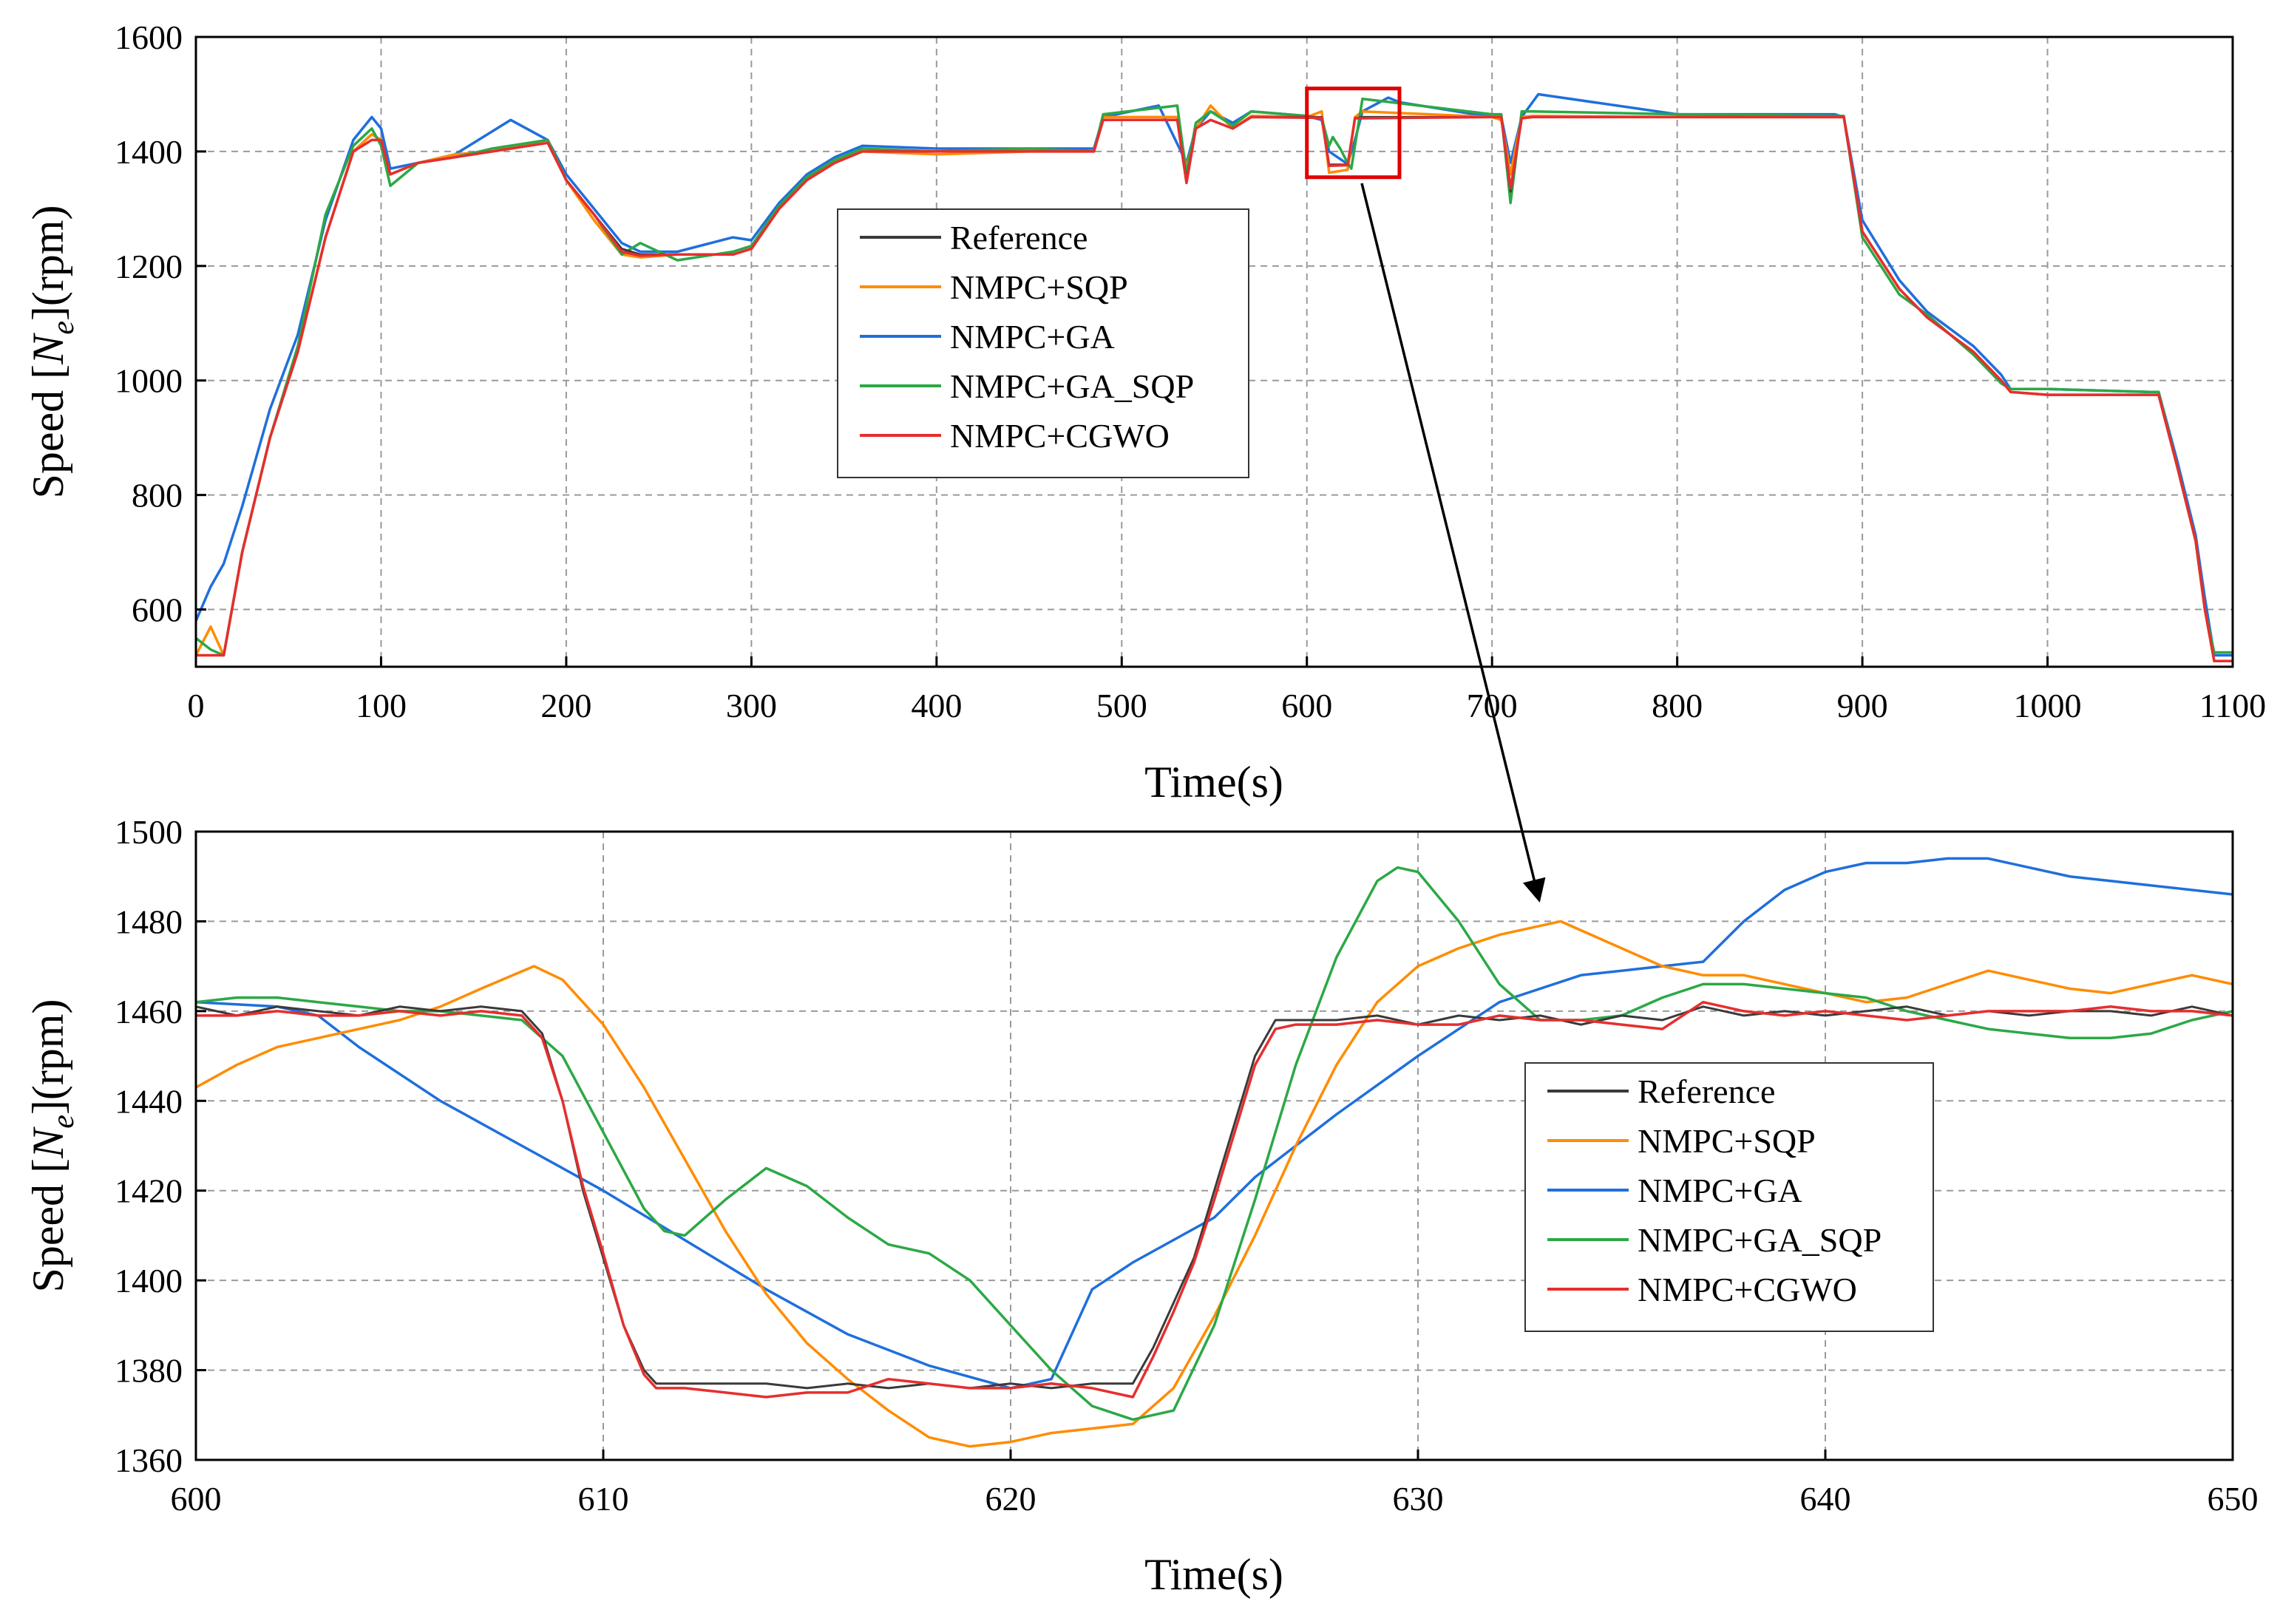 The width and height of the screenshot is (2280, 1624). I want to click on x-tick-label: 500, so click(1121, 705).